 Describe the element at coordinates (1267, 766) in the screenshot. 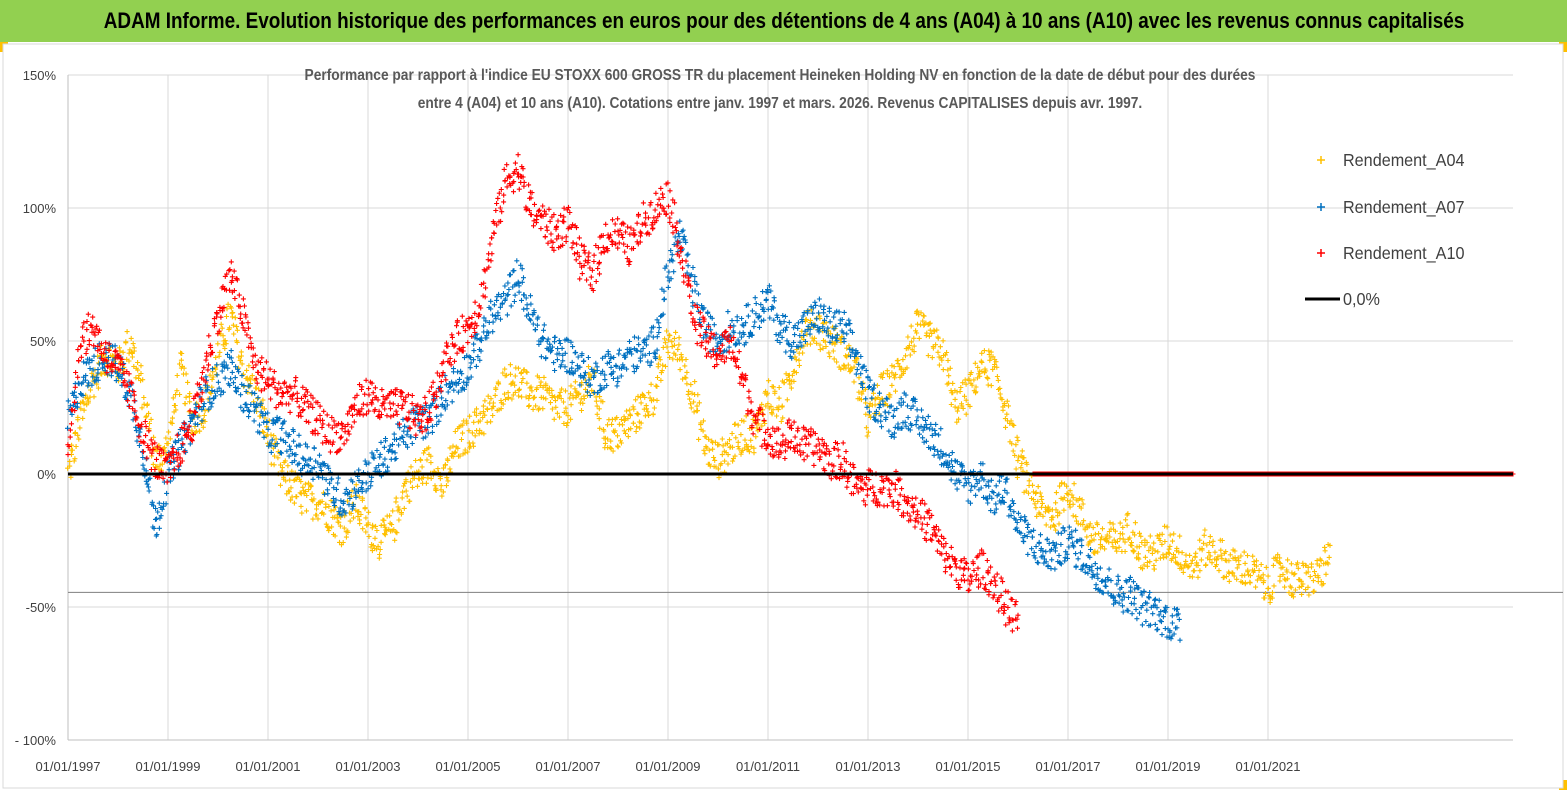

I see `x-tick-label: 01/01/2021` at that location.